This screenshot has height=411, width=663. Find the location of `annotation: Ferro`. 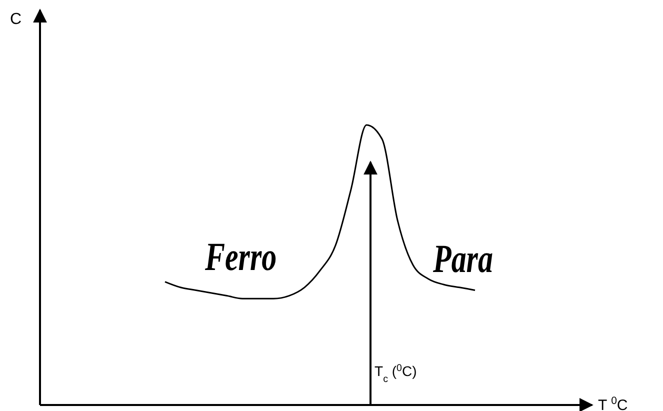

annotation: Ferro is located at coordinates (240, 257).